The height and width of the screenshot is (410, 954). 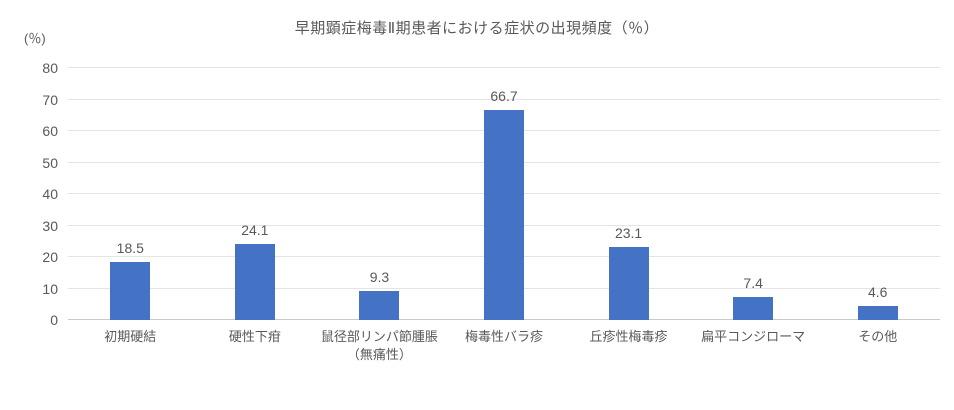 What do you see at coordinates (379, 345) in the screenshot?
I see `x-category-label: 鼠径部リンパ節腫脹 （無痛性）` at bounding box center [379, 345].